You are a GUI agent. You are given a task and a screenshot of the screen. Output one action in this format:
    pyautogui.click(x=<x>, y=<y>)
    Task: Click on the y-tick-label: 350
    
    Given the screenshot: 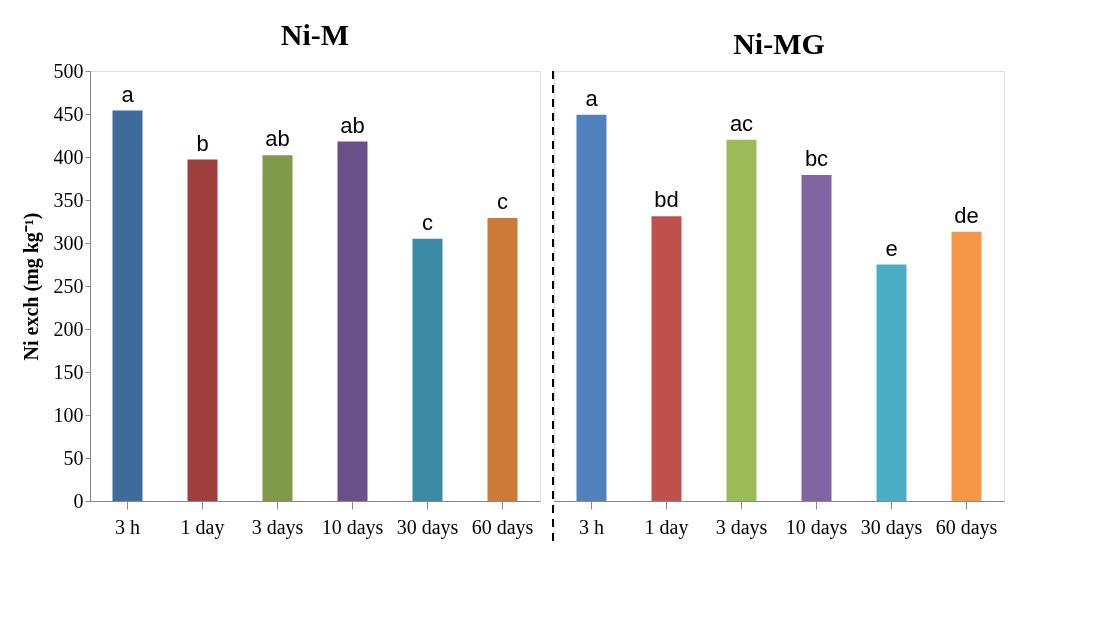 What is the action you would take?
    pyautogui.click(x=68, y=199)
    